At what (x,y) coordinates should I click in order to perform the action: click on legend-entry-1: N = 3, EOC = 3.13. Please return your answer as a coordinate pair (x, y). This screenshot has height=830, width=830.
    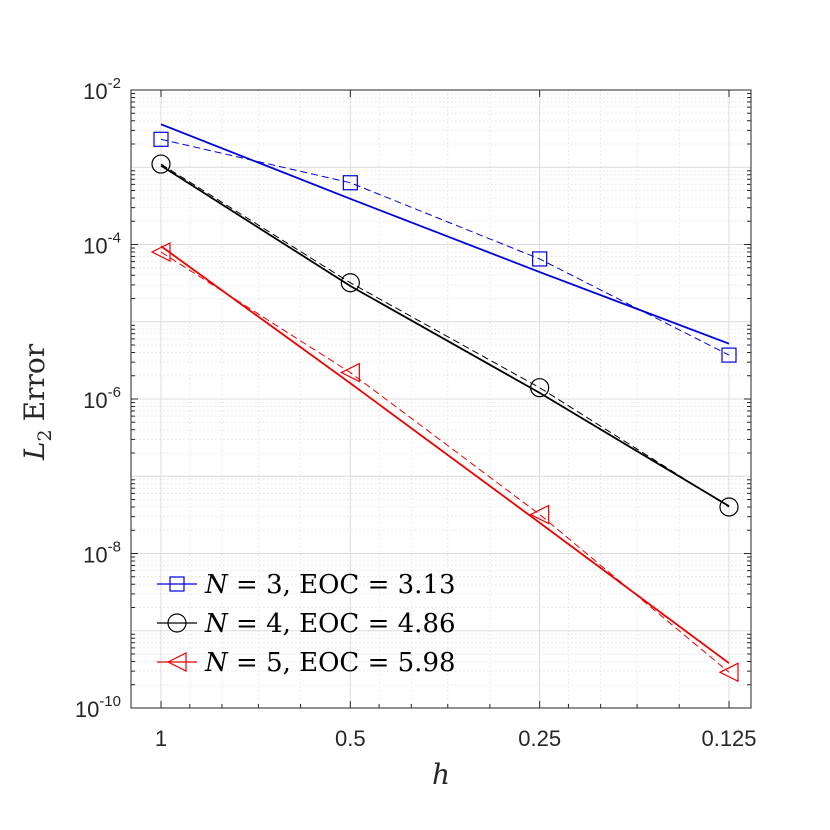
    Looking at the image, I should click on (306, 585).